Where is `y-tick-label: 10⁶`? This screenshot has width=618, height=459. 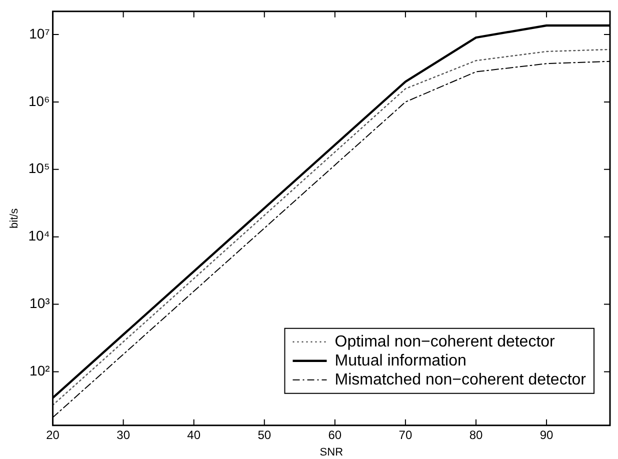
y-tick-label: 10⁶ is located at coordinates (39, 100).